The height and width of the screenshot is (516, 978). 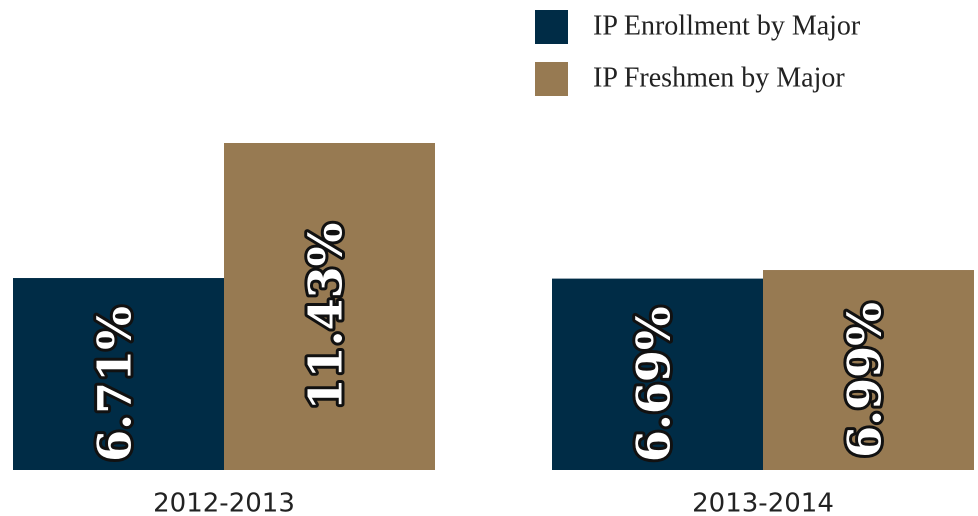 I want to click on x-tick-label: 2013-2014, so click(x=763, y=502).